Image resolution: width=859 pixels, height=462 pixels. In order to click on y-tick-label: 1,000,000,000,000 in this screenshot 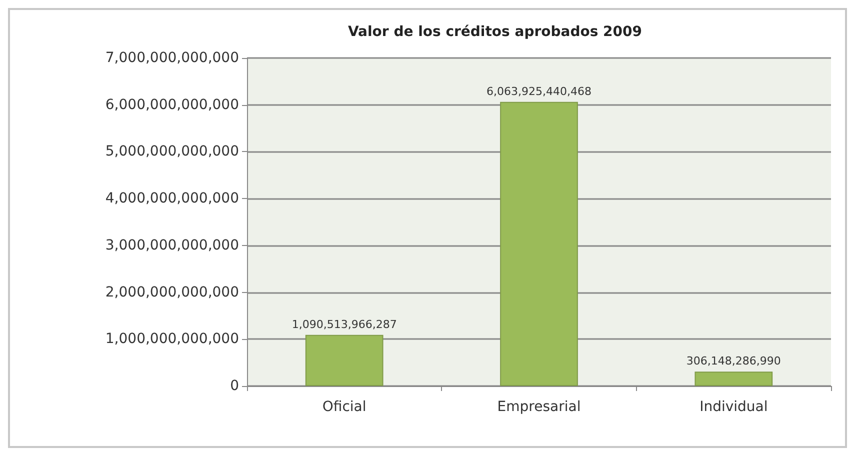, I will do `click(172, 339)`.